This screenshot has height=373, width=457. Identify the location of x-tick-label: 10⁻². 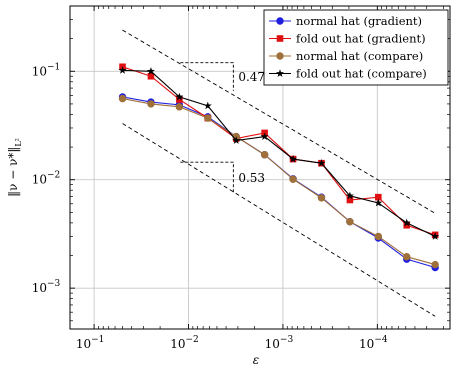
(184, 343).